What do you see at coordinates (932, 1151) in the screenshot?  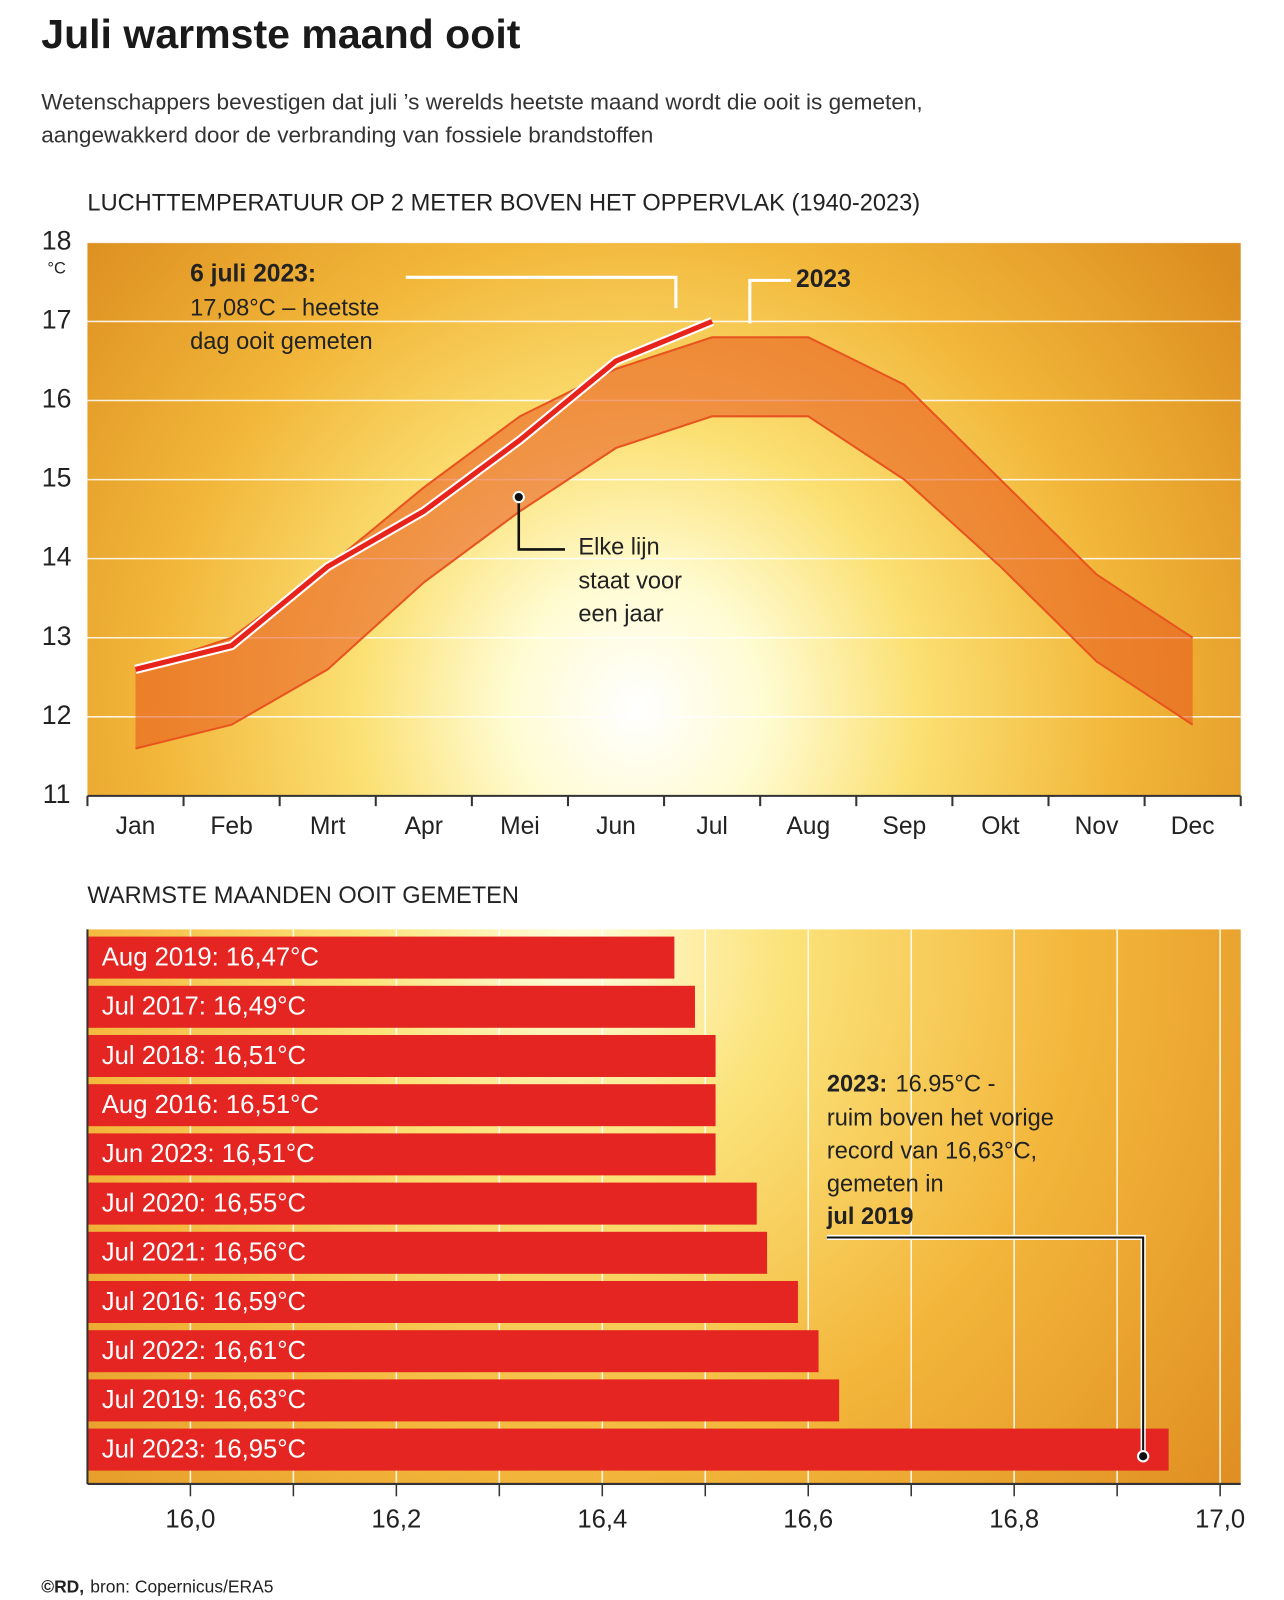 I see `annotation: record van 16,63°C,` at bounding box center [932, 1151].